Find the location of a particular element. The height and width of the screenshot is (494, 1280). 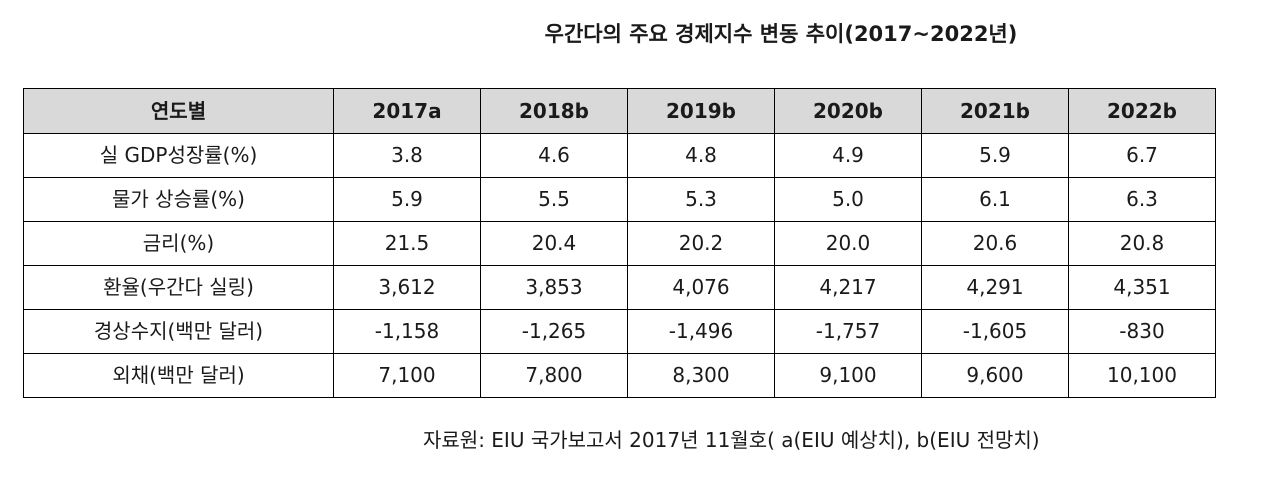

header-2017: 2017a is located at coordinates (407, 111).